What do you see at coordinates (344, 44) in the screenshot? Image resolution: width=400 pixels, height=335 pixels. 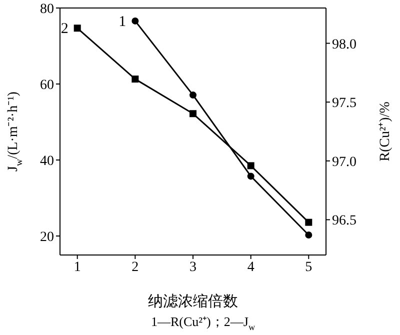 I see `y2-tick-label: 98.0` at bounding box center [344, 44].